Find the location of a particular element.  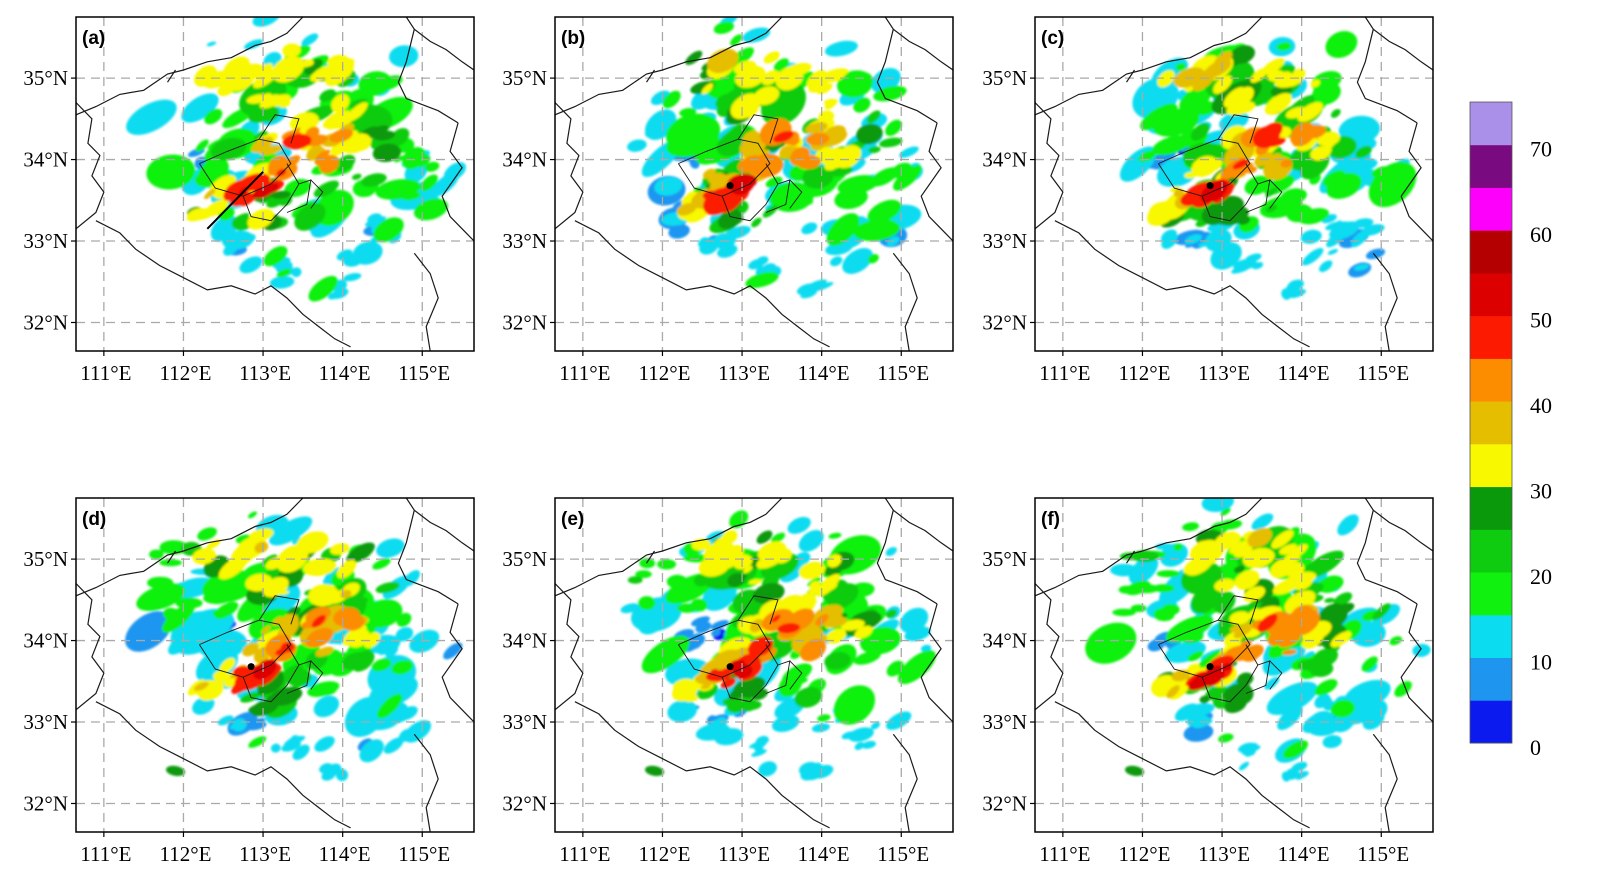

lat-tick-label: 34°N is located at coordinates (45, 641).